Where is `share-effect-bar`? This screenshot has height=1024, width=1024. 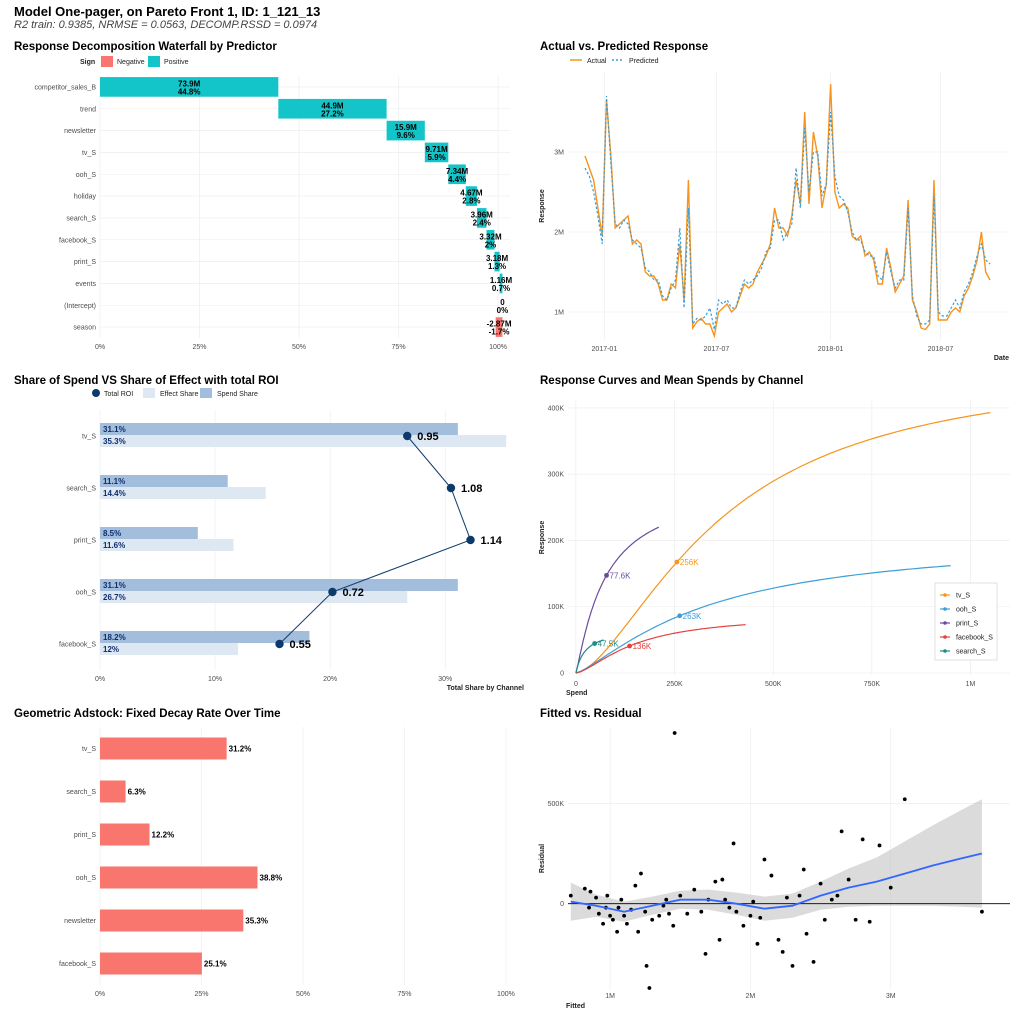 share-effect-bar is located at coordinates (167, 545).